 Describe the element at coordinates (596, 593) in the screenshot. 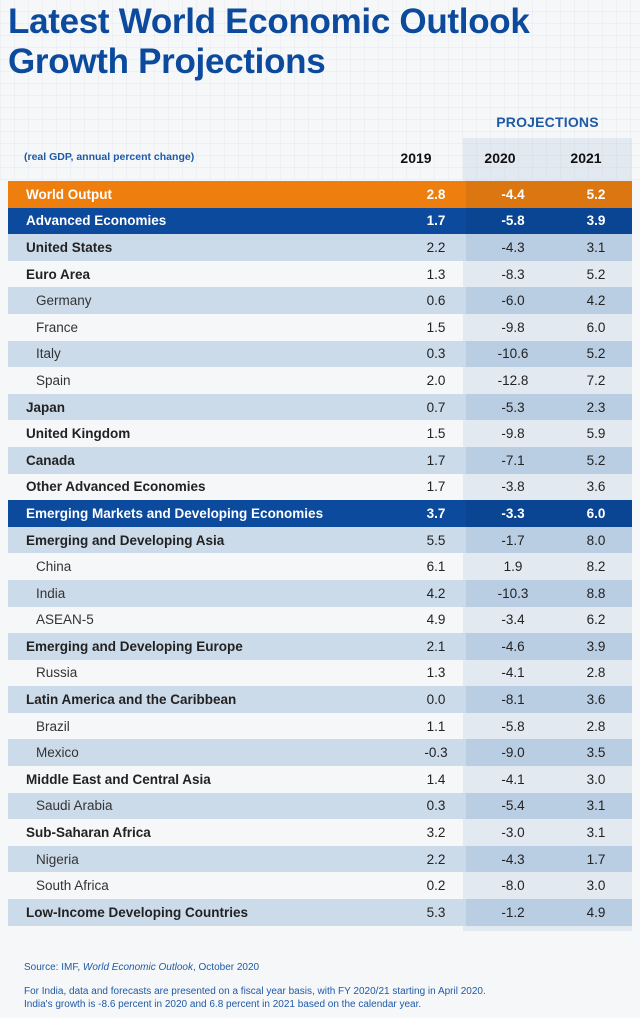

I see `value-2021: 8.8` at that location.